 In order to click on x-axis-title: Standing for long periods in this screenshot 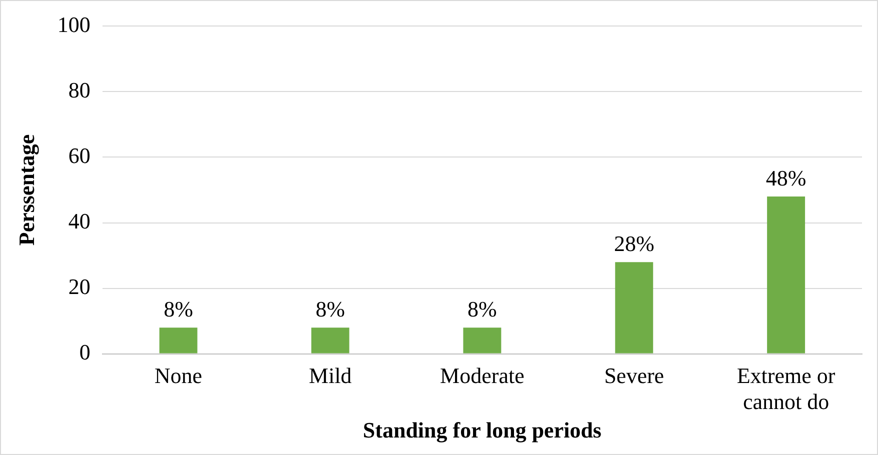, I will do `click(482, 429)`.